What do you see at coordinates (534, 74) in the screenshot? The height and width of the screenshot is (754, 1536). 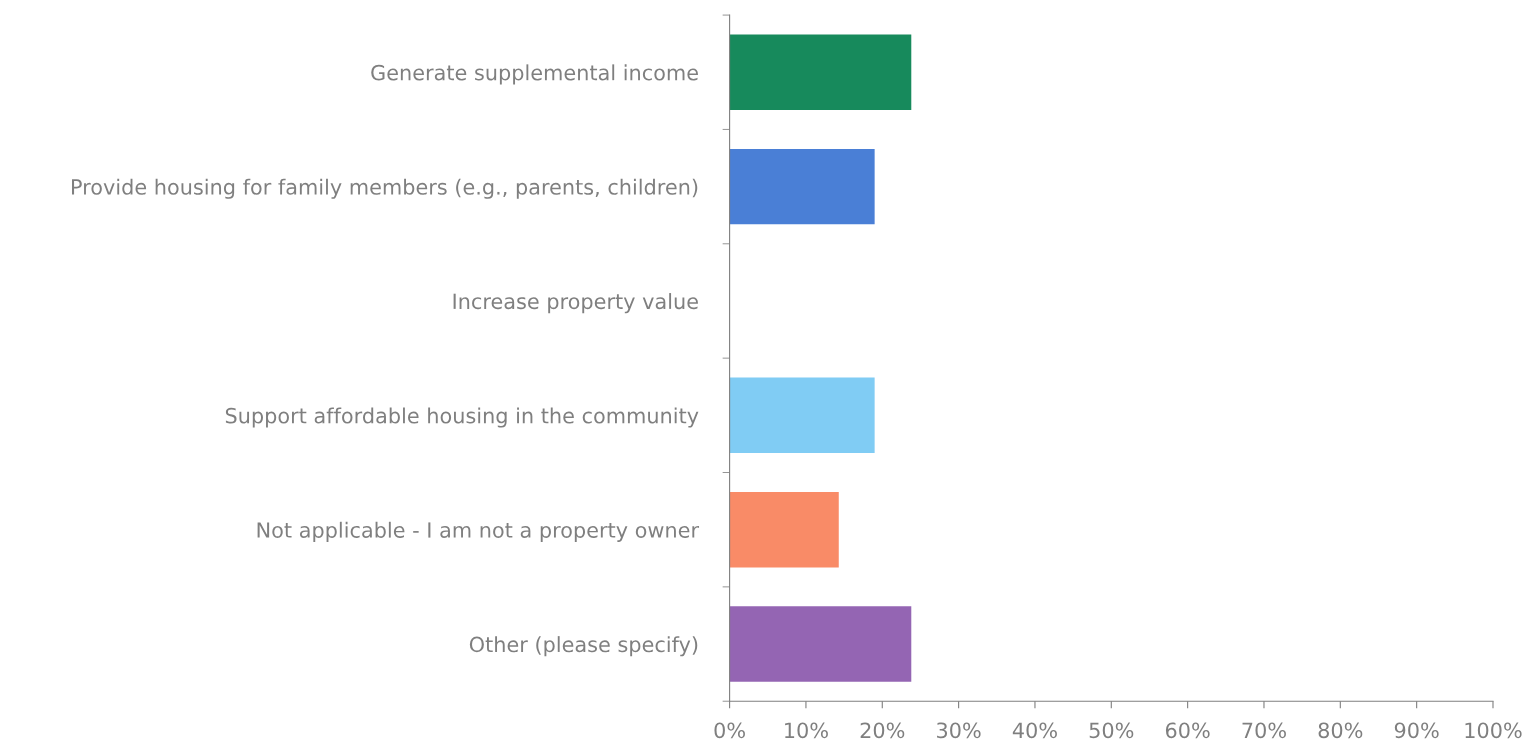 I see `y-tick-label: Generate supplemental income` at bounding box center [534, 74].